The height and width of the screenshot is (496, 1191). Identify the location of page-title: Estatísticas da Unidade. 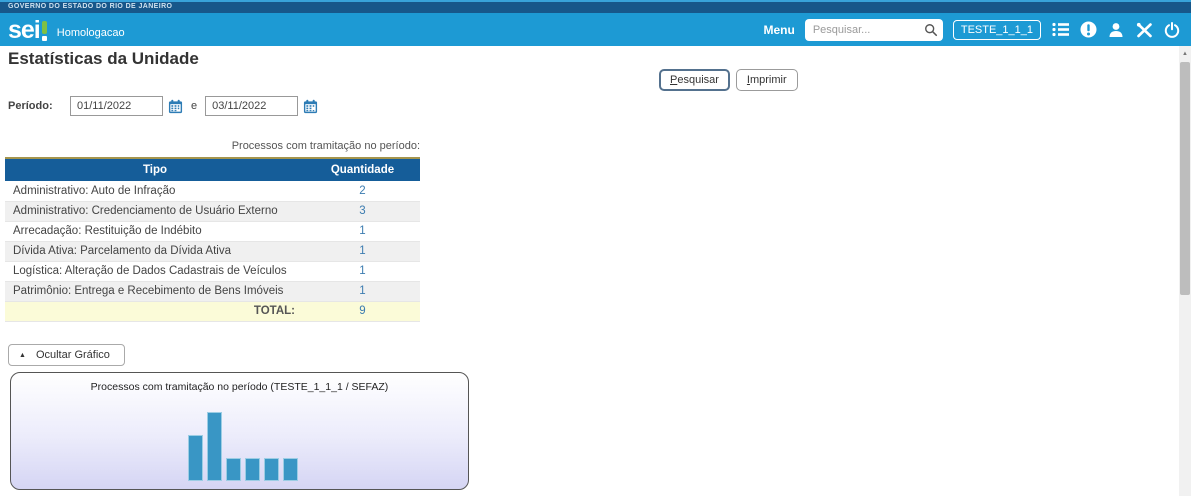
(103, 58).